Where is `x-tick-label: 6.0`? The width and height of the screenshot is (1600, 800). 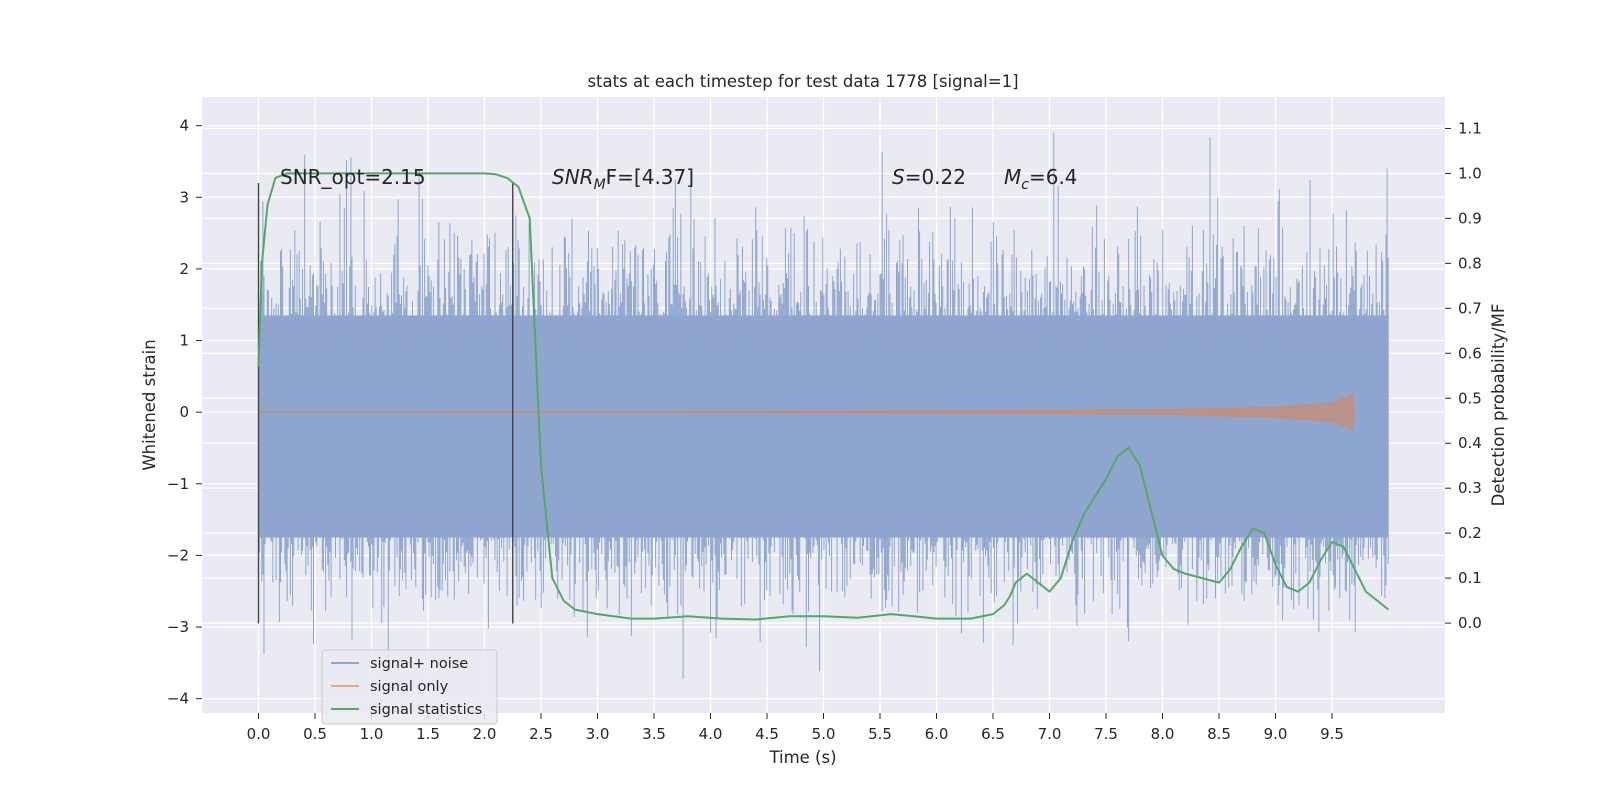
x-tick-label: 6.0 is located at coordinates (937, 734).